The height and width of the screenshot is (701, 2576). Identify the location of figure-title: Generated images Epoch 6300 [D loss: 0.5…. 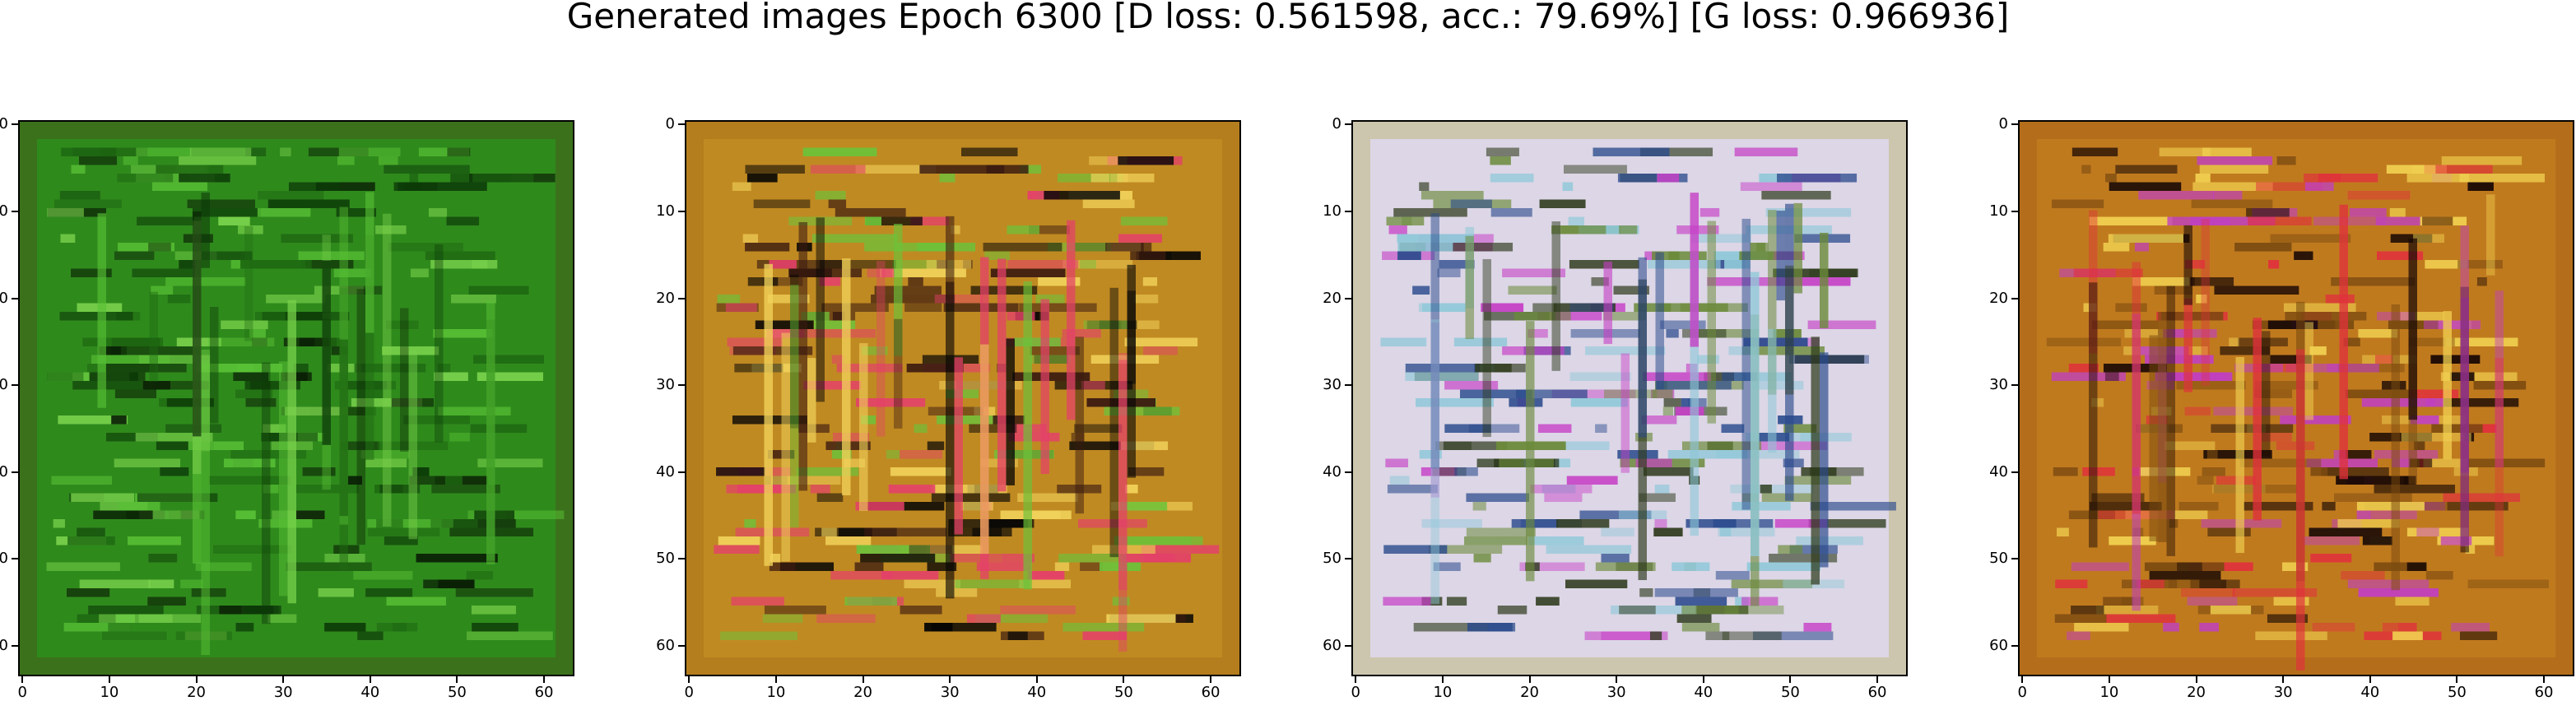
(1288, 18).